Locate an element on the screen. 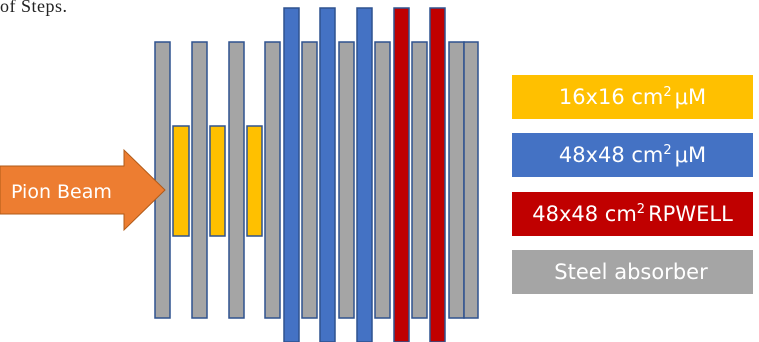  legend-small-micromegas: 16x16 cm2 μM is located at coordinates (632, 97).